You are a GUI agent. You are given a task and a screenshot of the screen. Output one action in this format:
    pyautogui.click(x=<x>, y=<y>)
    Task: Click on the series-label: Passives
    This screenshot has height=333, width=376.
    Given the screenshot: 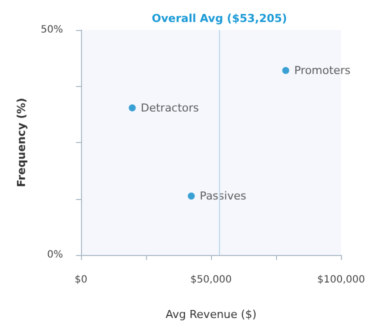 What is the action you would take?
    pyautogui.click(x=223, y=196)
    